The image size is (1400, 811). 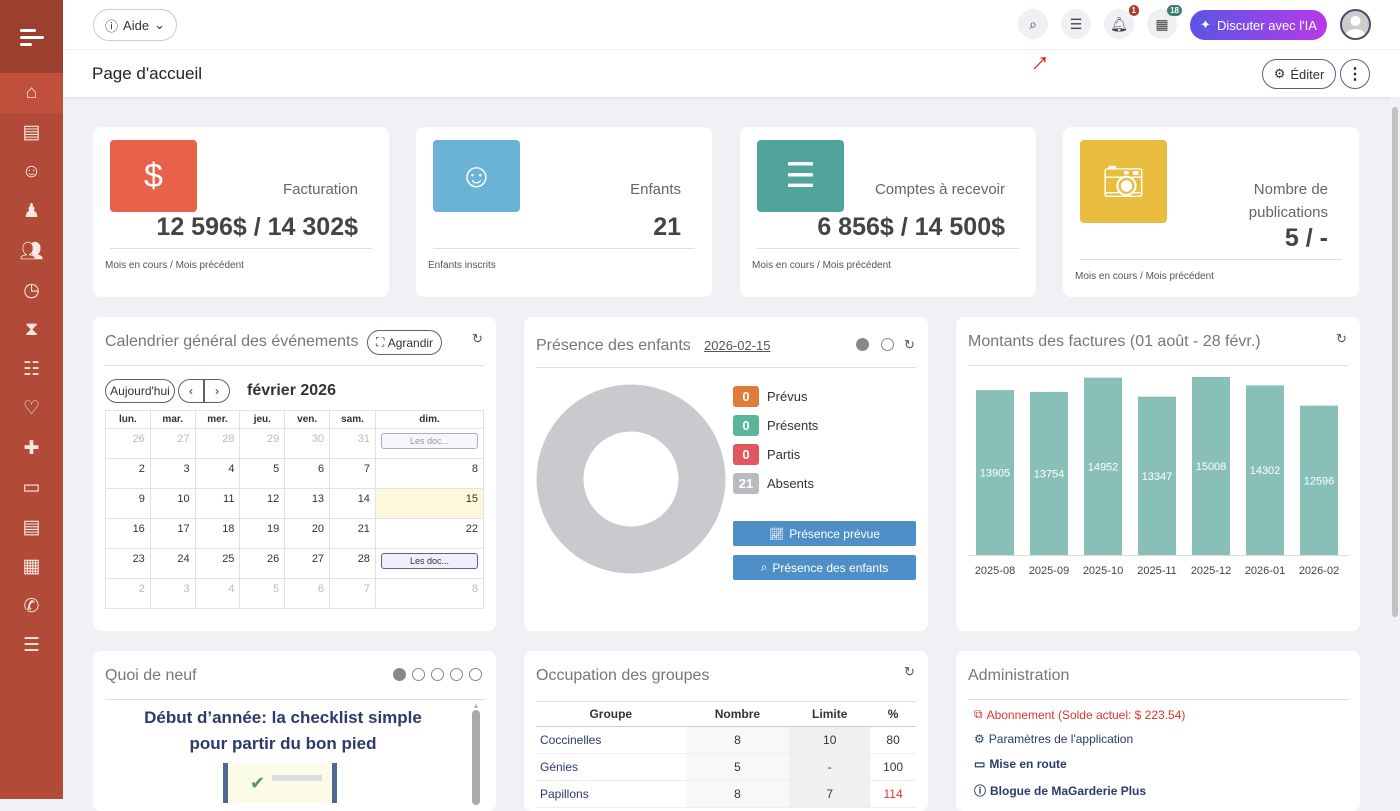 I want to click on ai-chat-button: ✦ Discuter avec l'IA, so click(x=1258, y=25).